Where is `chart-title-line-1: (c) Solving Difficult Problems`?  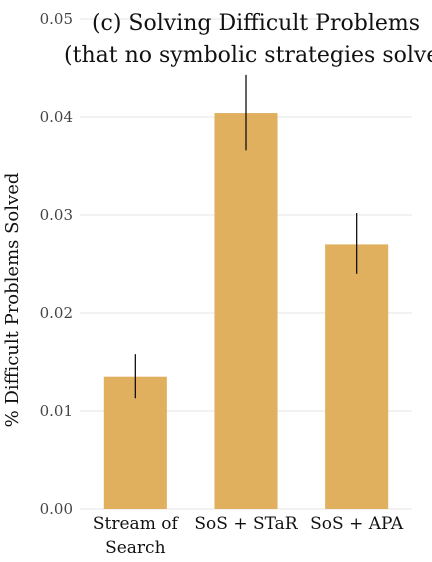 chart-title-line-1: (c) Solving Difficult Problems is located at coordinates (256, 23).